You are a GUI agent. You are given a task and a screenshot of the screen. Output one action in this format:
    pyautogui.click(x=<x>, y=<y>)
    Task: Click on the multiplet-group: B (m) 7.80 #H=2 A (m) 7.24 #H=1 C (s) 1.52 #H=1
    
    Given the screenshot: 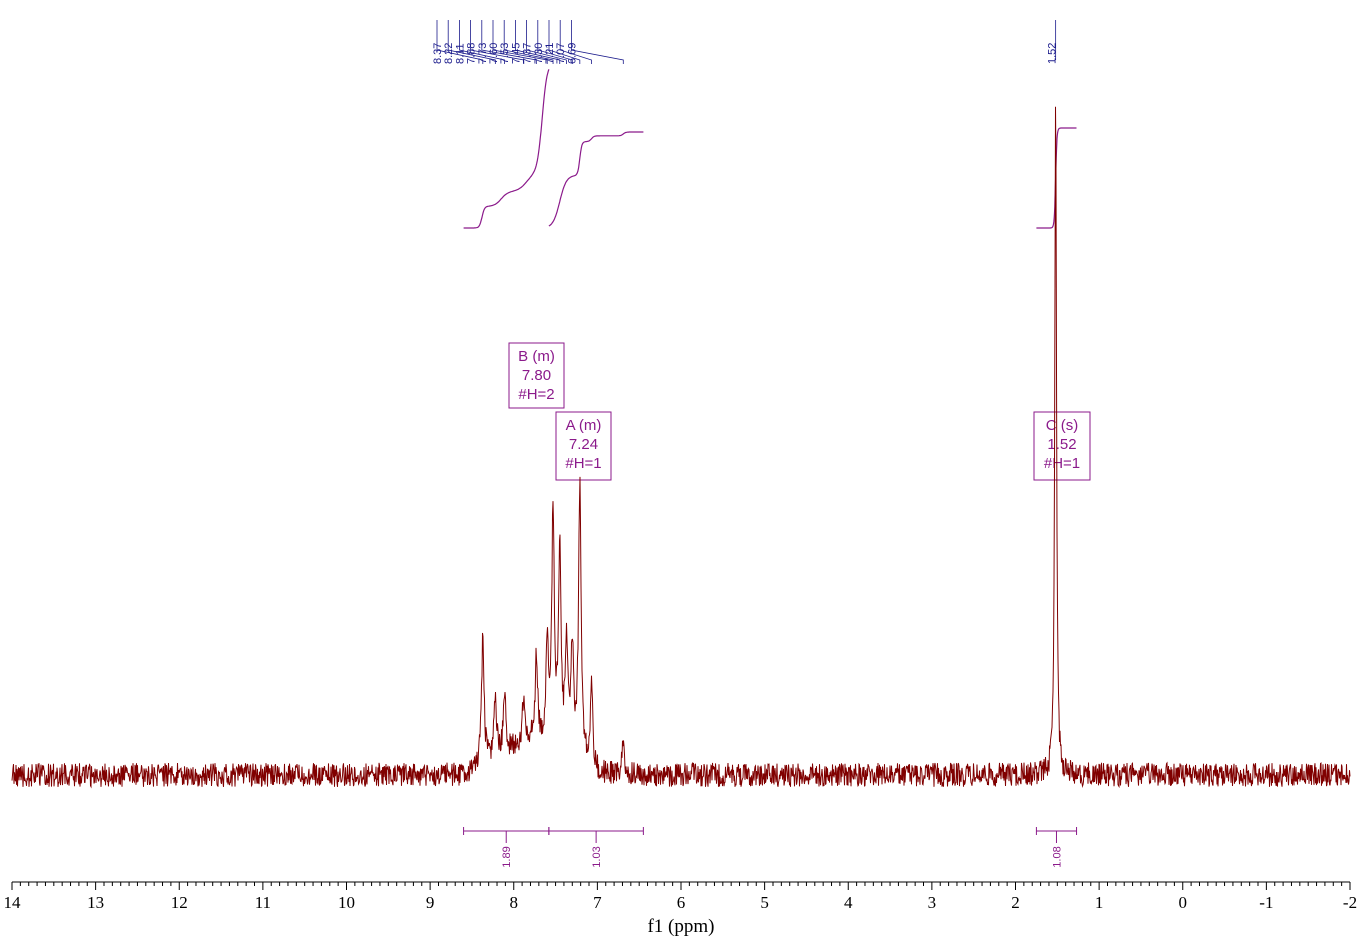 What is the action you would take?
    pyautogui.click(x=799, y=411)
    